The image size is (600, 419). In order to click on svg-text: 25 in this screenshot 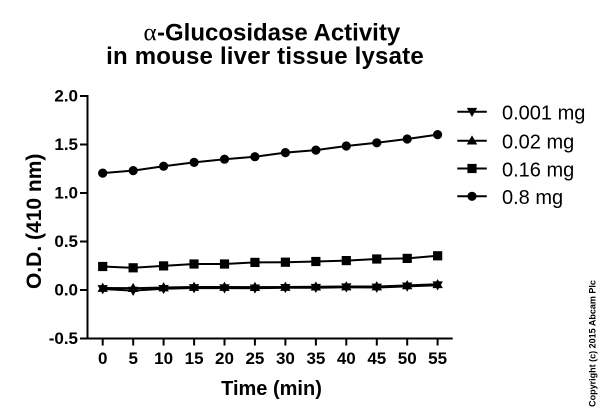, I will do `click(254, 358)`.